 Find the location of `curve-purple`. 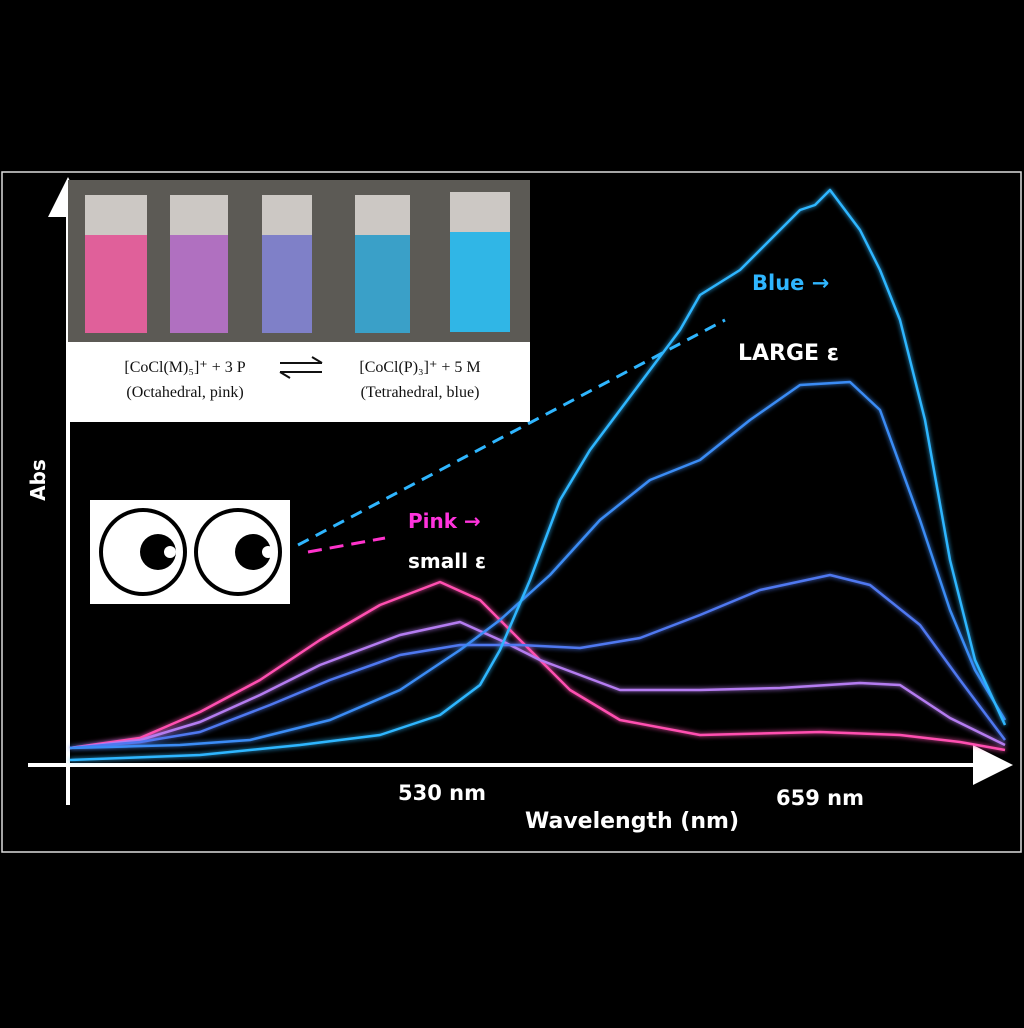

curve-purple is located at coordinates (537, 685).